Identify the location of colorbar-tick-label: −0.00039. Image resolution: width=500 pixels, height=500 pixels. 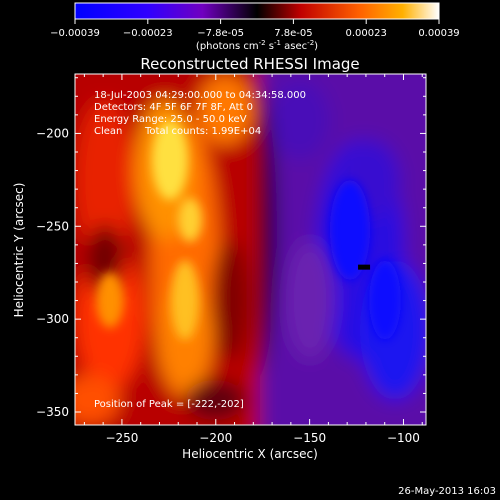
(75, 33).